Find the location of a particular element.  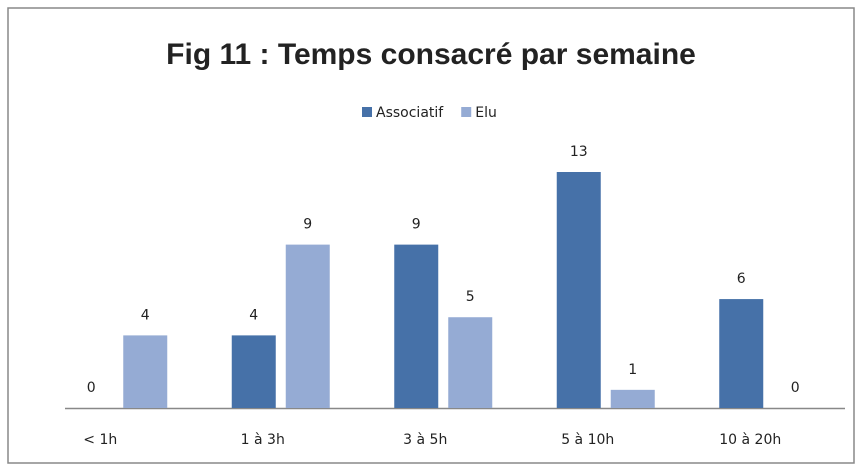

x-tick-label: 10 à 20h is located at coordinates (750, 440).